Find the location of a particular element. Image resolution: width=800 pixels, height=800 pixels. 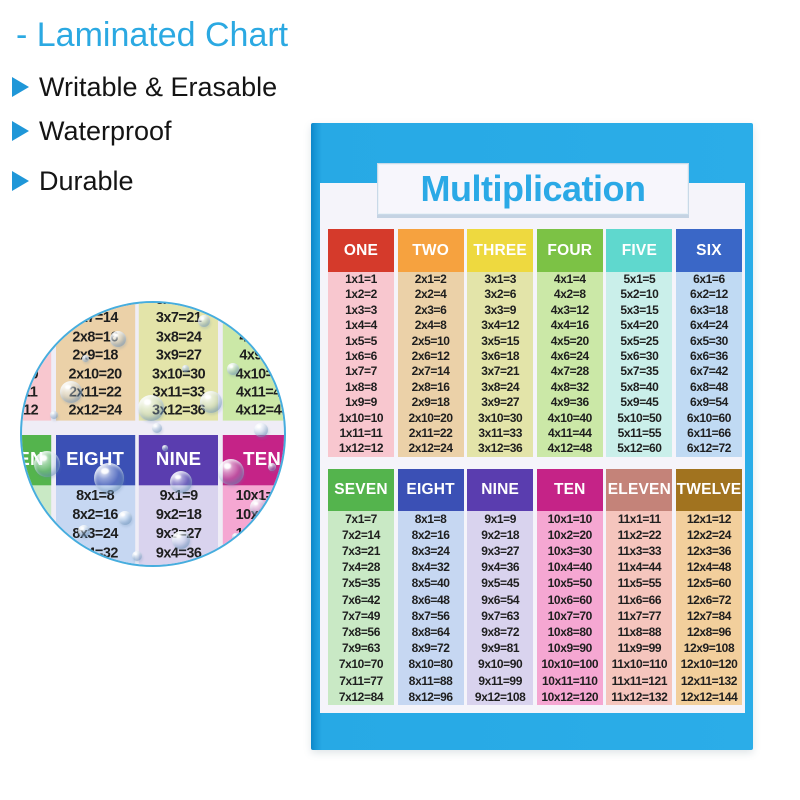

table-cell: 10x12=120 is located at coordinates (570, 696).